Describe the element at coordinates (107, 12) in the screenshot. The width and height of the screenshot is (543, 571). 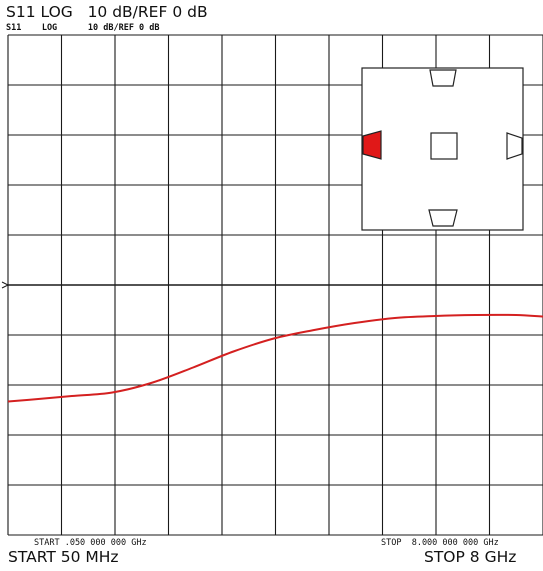
I see `header-title: S11 LOG 10 dB/REF 0 dB` at that location.